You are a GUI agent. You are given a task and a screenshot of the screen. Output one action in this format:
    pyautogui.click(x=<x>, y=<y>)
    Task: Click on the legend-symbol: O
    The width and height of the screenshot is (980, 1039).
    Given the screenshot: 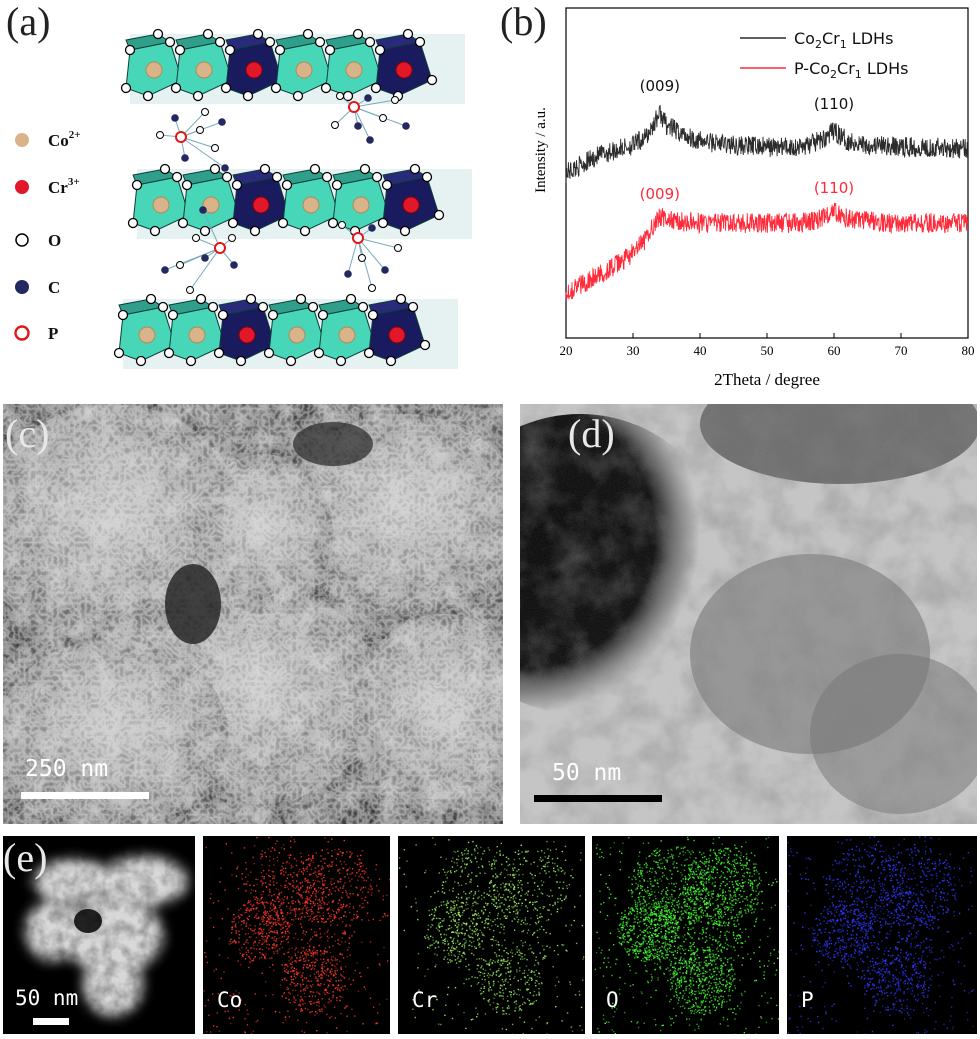 What is the action you would take?
    pyautogui.click(x=54, y=240)
    